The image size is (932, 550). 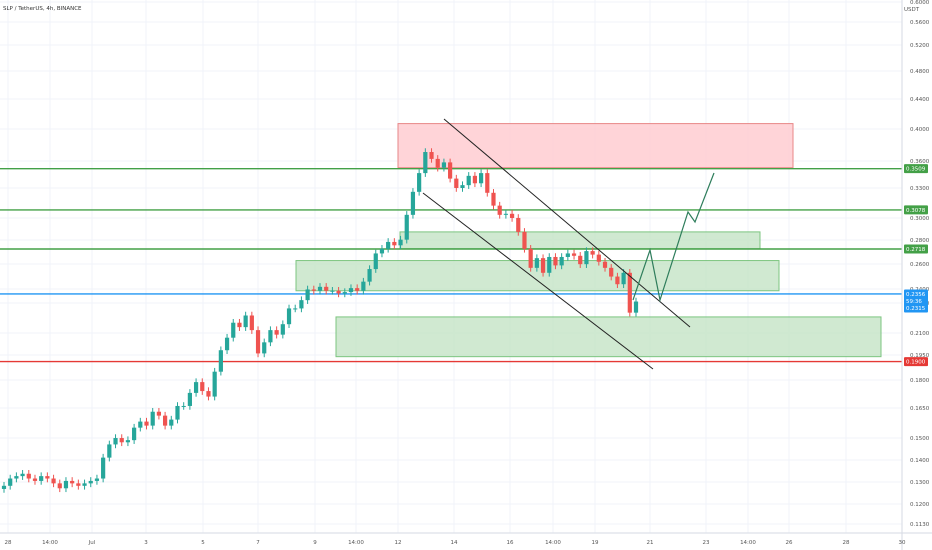 What do you see at coordinates (920, 241) in the screenshot?
I see `y-tick-label: 0.2800` at bounding box center [920, 241].